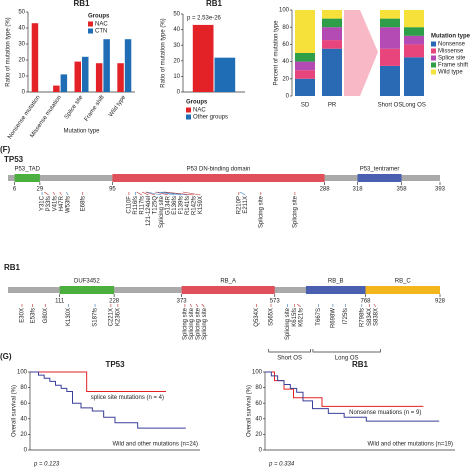 This screenshot has height=474, width=474. Describe the element at coordinates (175, 205) in the screenshot. I see `mutation-label: E136fs` at that location.